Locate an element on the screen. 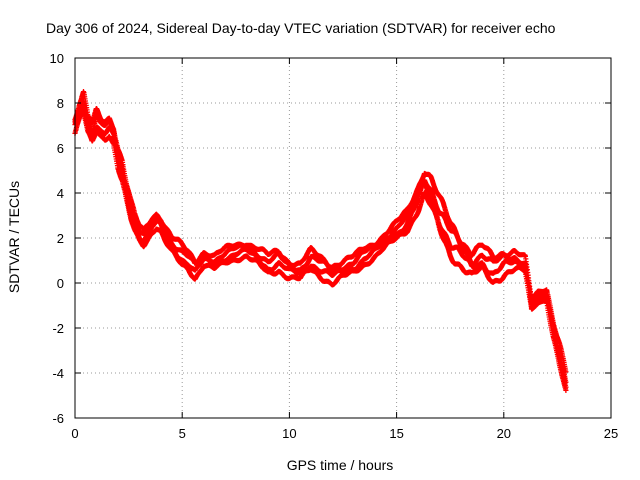  y-tick-label: 8 is located at coordinates (60, 103).